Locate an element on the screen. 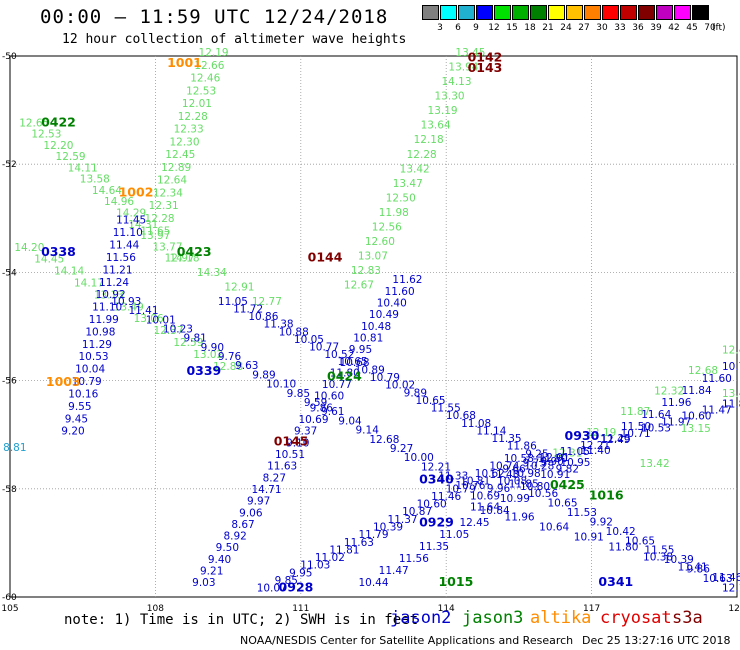  swh-value: 14.18 is located at coordinates (184, 259).